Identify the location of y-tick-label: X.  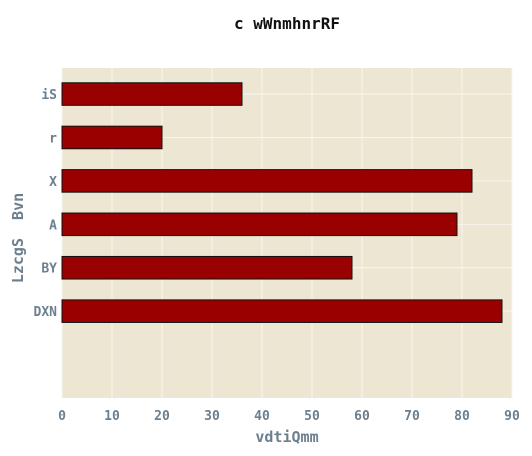
(53, 182).